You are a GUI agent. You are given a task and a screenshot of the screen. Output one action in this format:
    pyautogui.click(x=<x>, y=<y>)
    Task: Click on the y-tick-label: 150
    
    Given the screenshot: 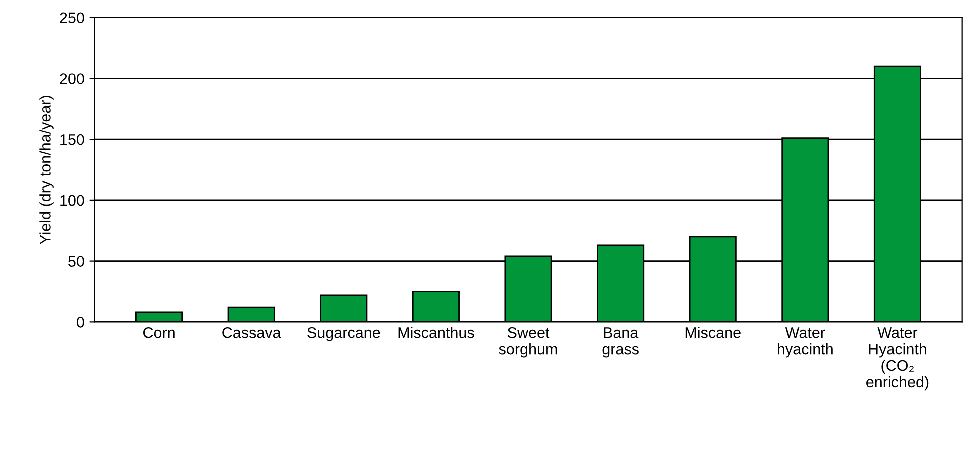 What is the action you would take?
    pyautogui.click(x=72, y=140)
    